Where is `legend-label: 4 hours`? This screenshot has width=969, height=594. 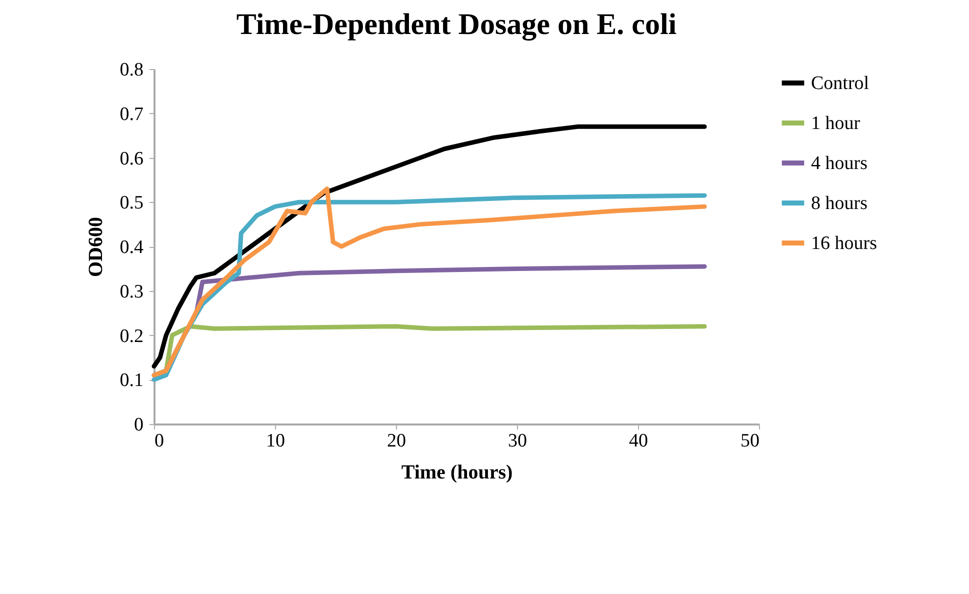 legend-label: 4 hours is located at coordinates (839, 163).